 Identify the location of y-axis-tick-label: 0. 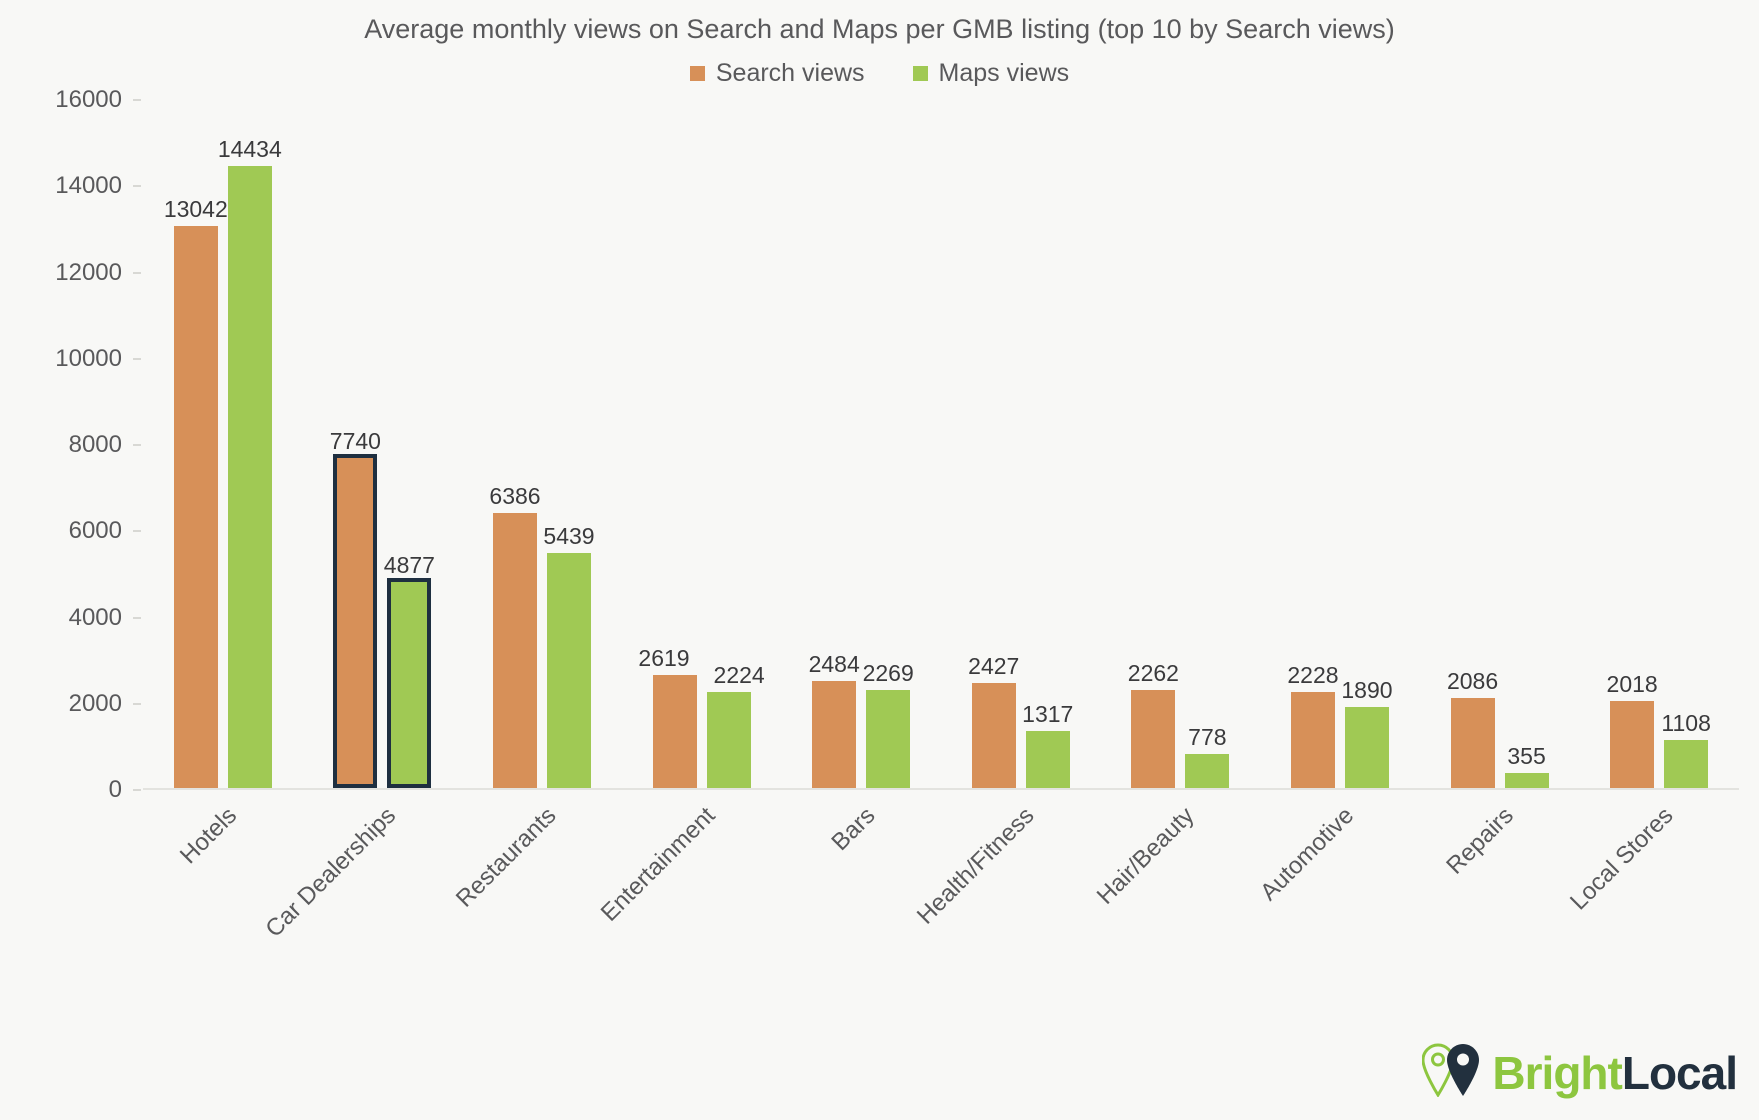
(115, 789).